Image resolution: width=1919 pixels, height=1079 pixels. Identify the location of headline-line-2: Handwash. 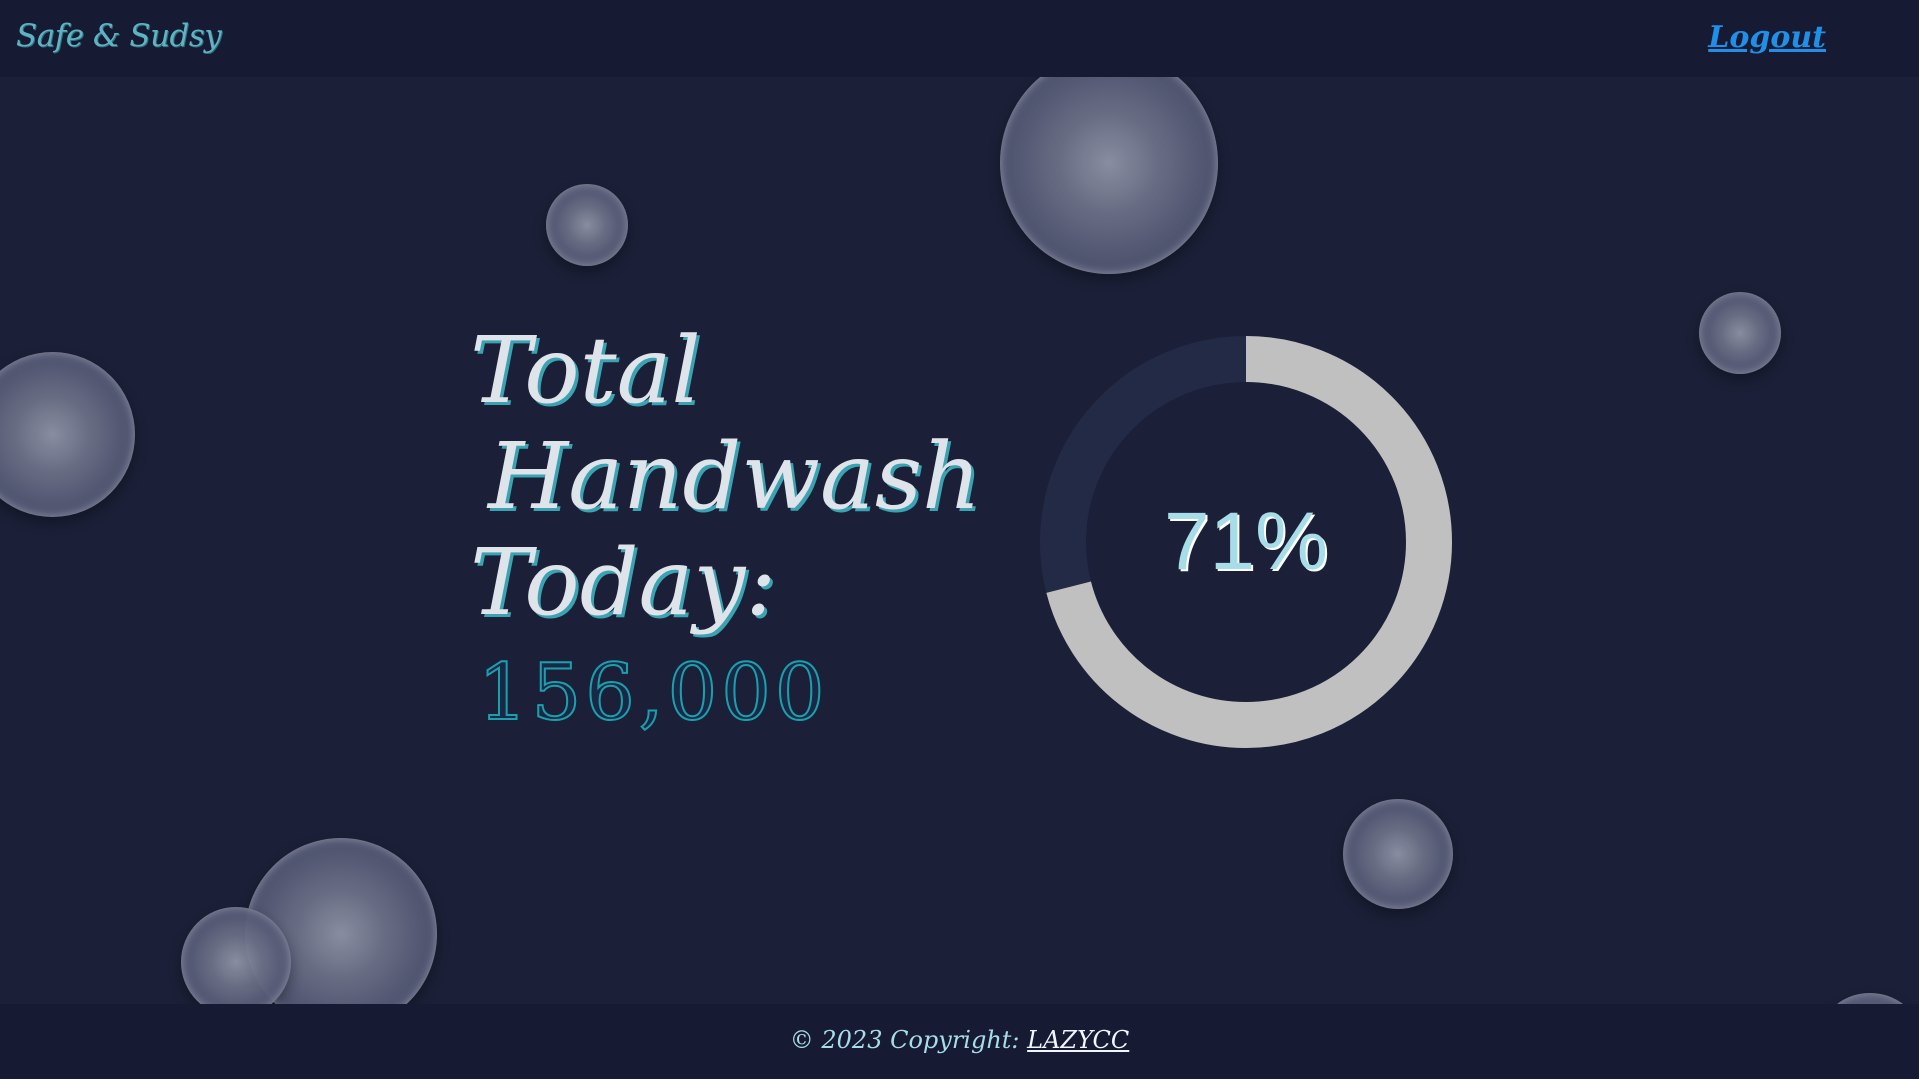
(735, 476).